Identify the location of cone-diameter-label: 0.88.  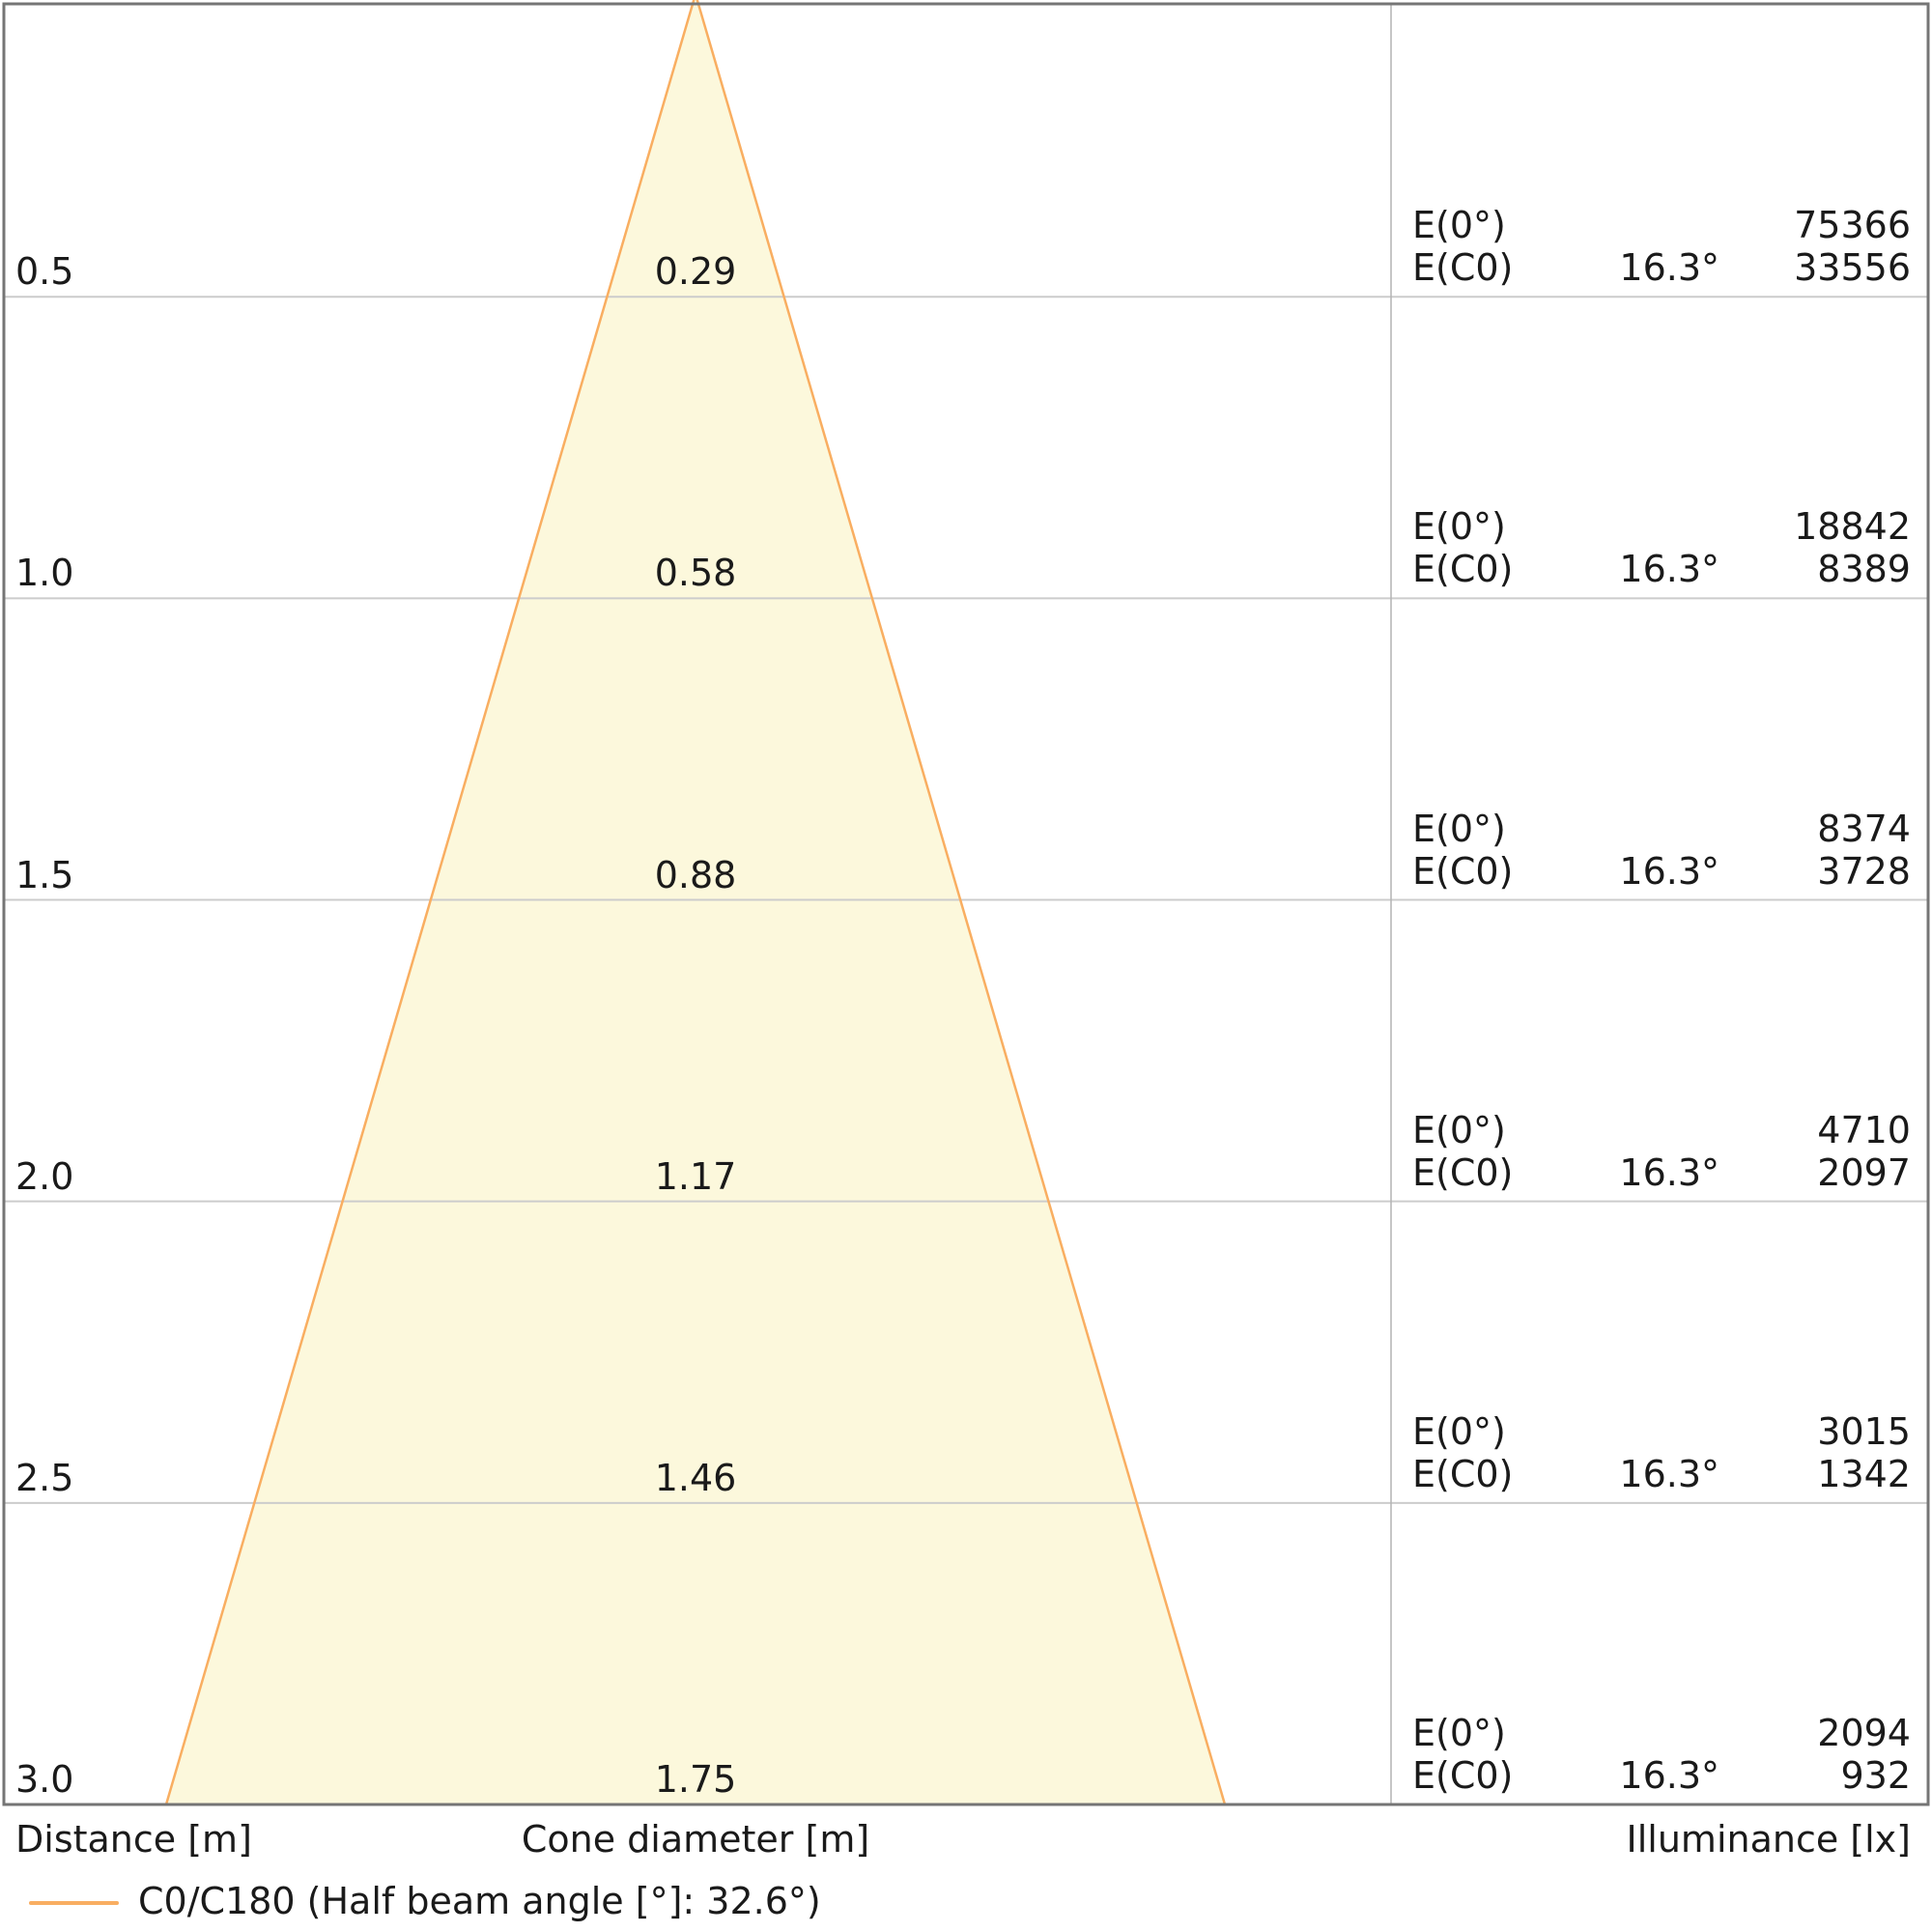
(695, 874).